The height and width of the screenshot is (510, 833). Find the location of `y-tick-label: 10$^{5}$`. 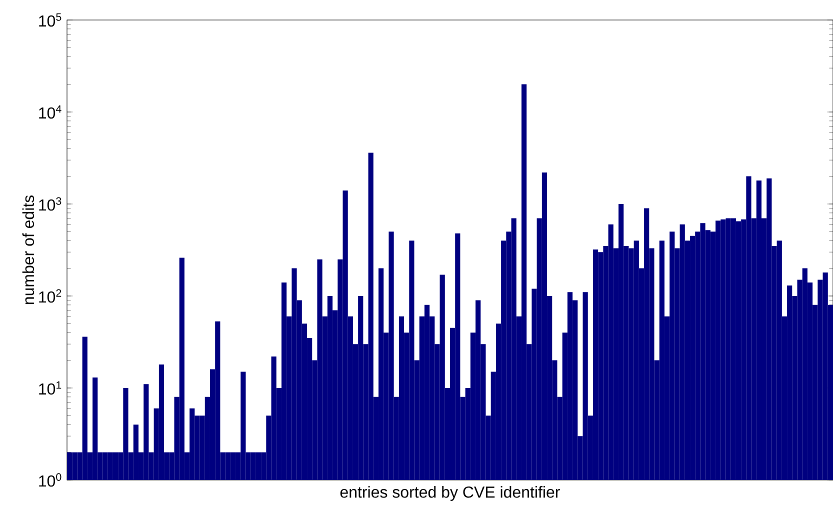

y-tick-label: 10$^{5}$ is located at coordinates (50, 20).